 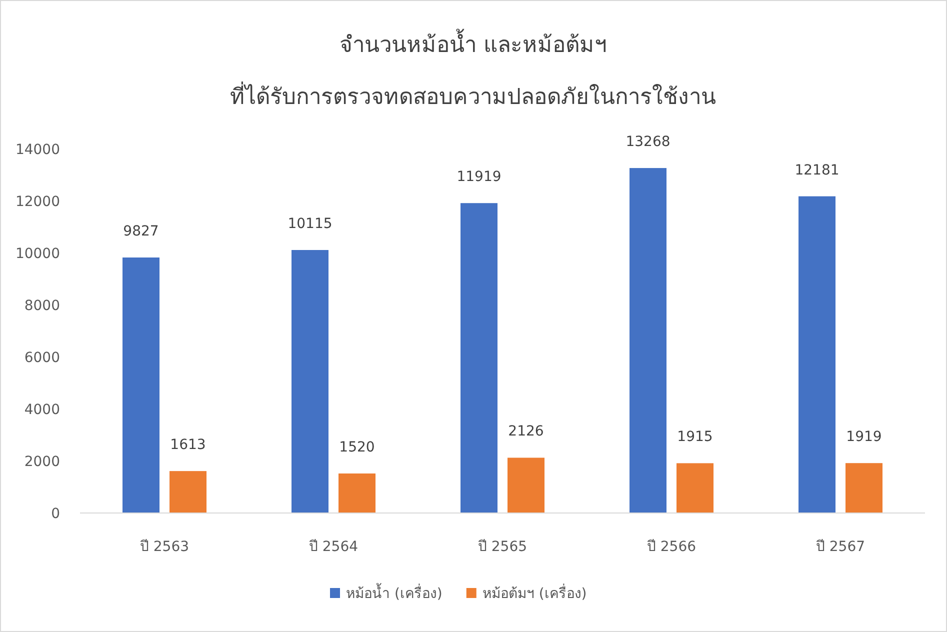 I want to click on chart-title: จำนวนหม้อน้ำ และหม้อต้มฯ, so click(x=473, y=43).